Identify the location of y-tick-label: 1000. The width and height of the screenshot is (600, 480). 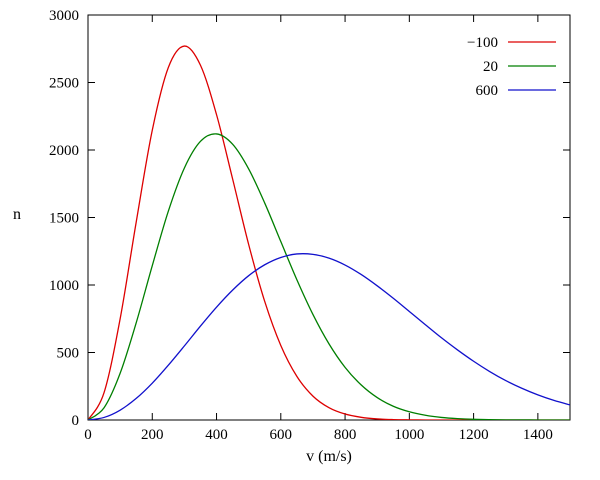
(64, 286).